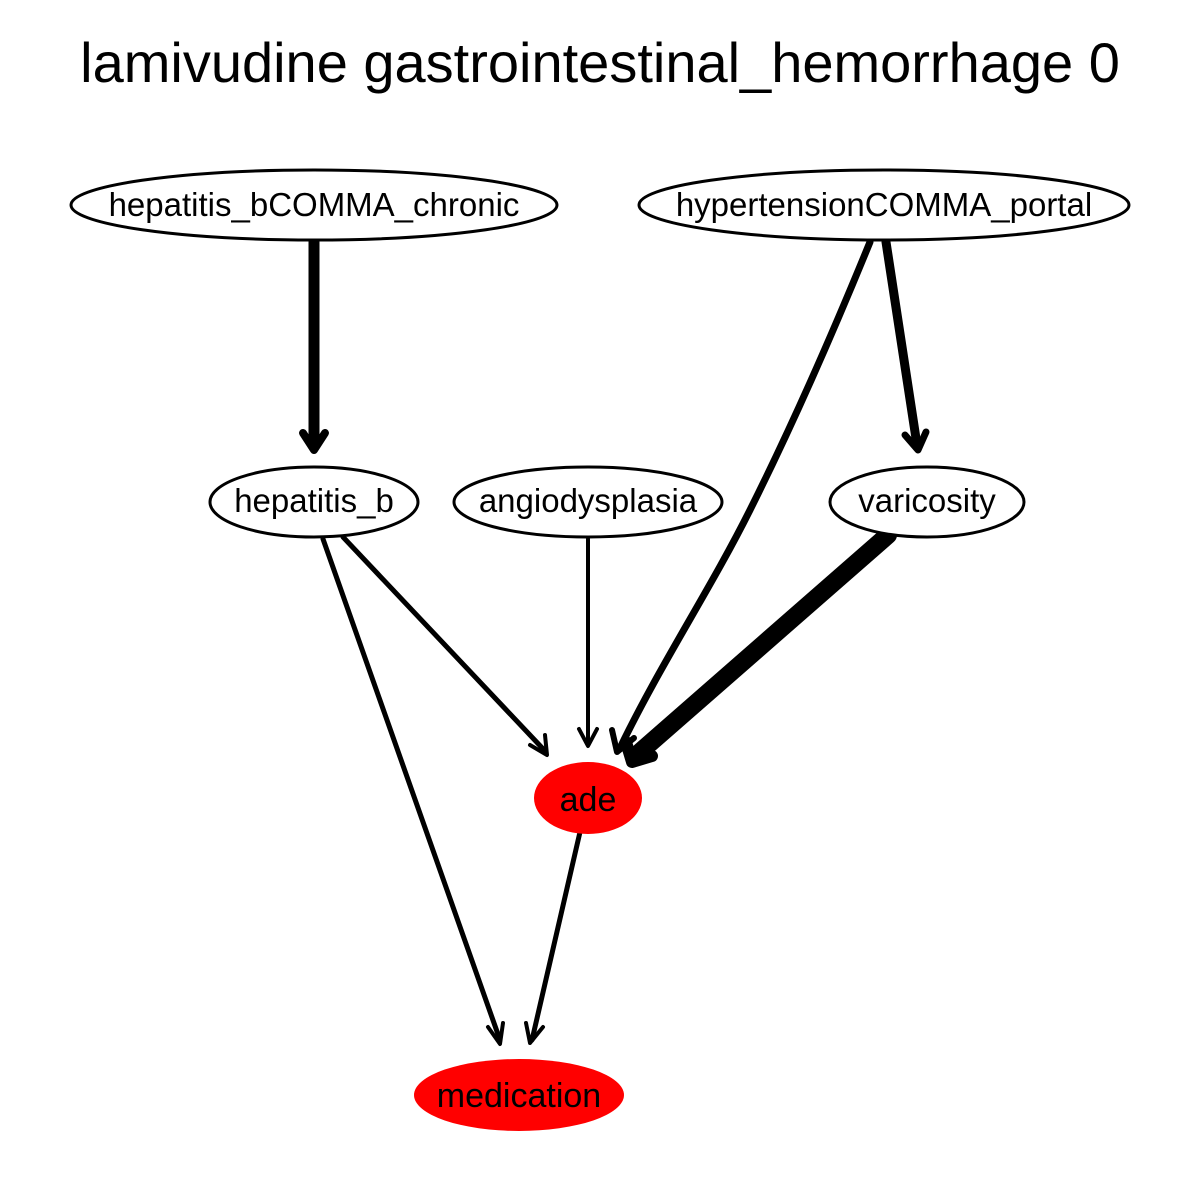 Image resolution: width=1200 pixels, height=1200 pixels. Describe the element at coordinates (314, 345) in the screenshot. I see `edge-hepatitis-b-chronic-to-hepatitis-b` at that location.